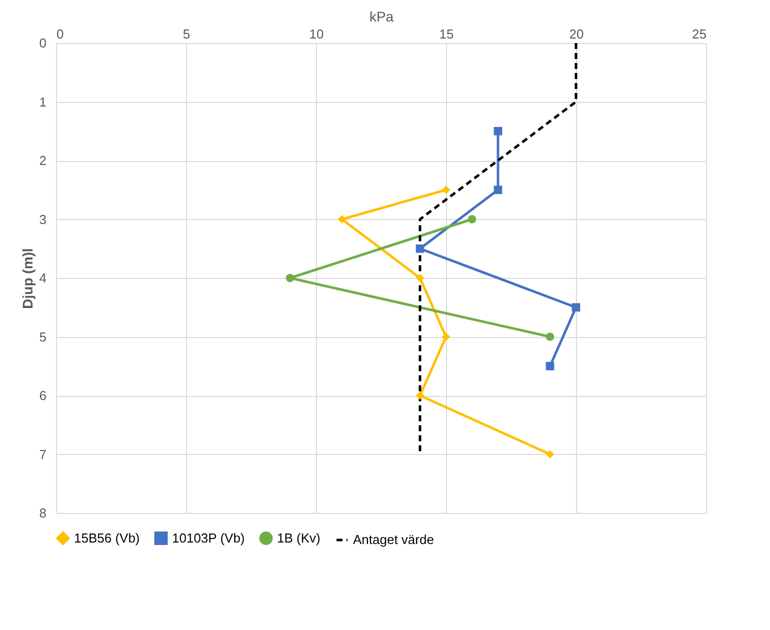  What do you see at coordinates (316, 34) in the screenshot?
I see `x-tick-label: 10` at bounding box center [316, 34].